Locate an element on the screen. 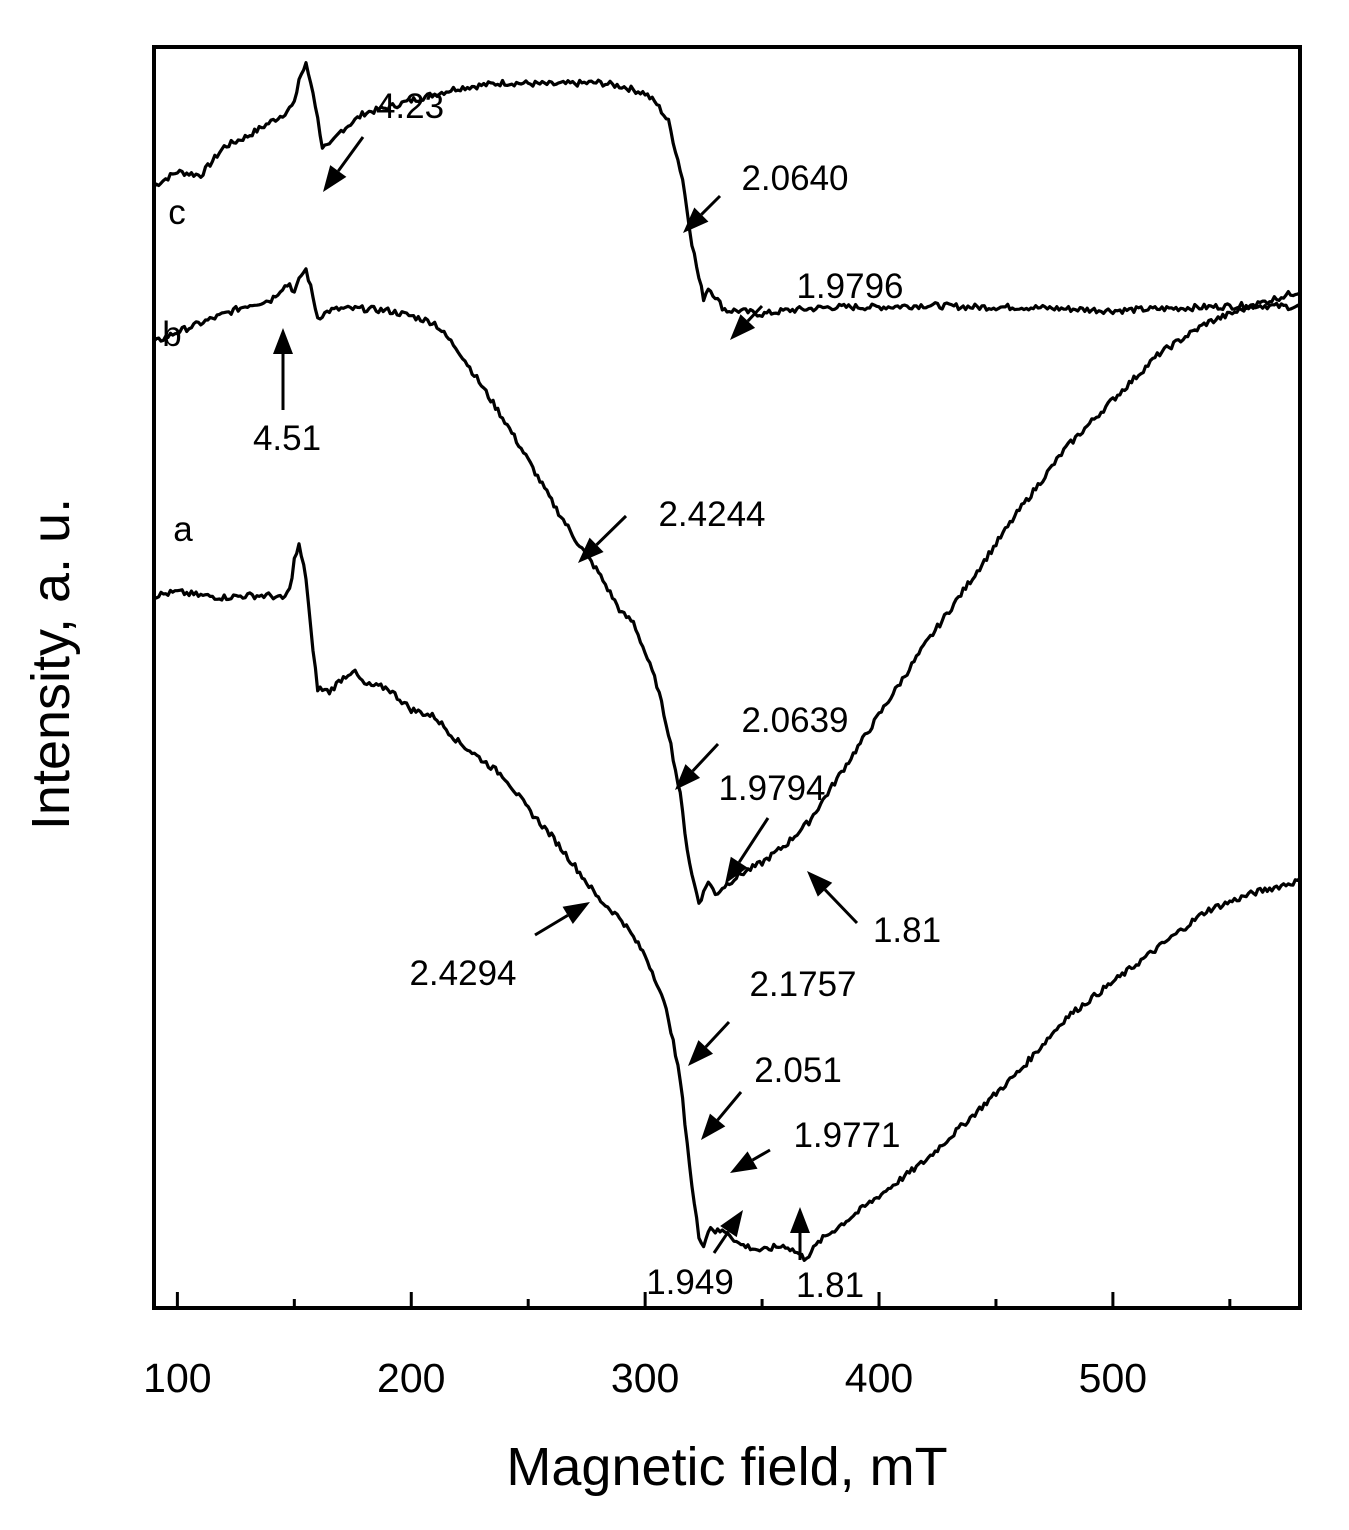 The image size is (1349, 1530). series-line-c is located at coordinates (726, 189).